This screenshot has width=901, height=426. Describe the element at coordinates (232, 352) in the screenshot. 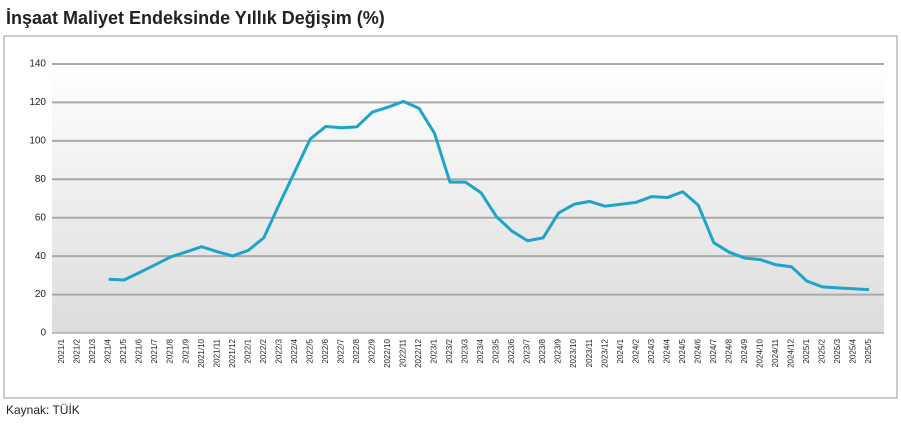

I see `x-tick-label: 2021/12` at that location.